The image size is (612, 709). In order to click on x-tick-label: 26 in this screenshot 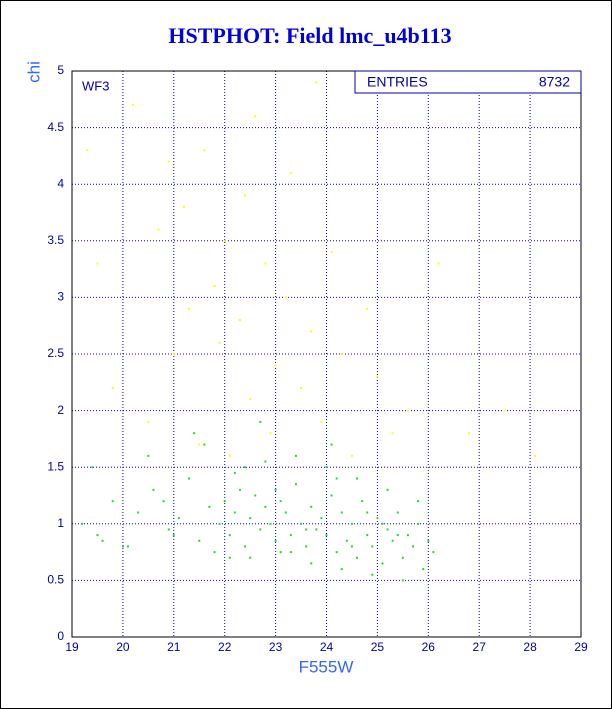, I will do `click(429, 647)`.